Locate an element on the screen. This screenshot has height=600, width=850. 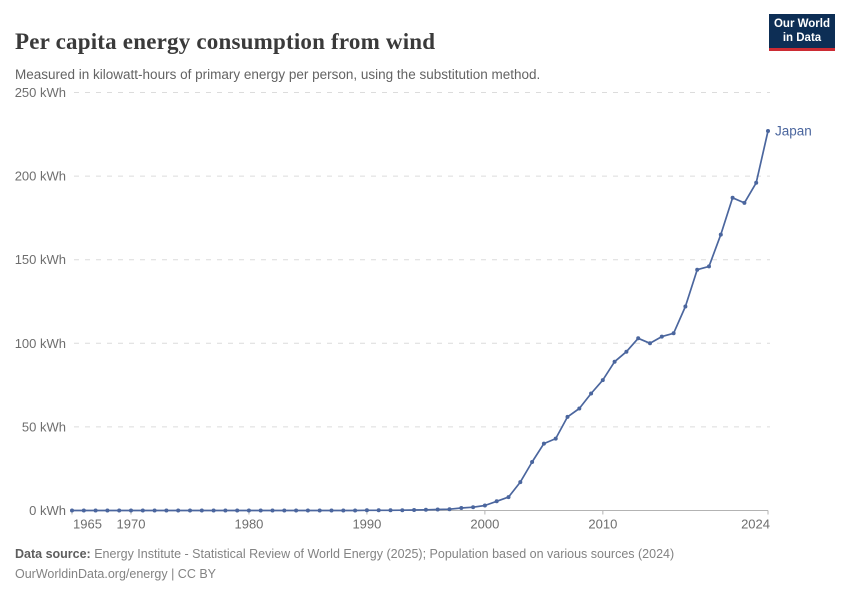
x-tick-label: 2010 is located at coordinates (602, 524).